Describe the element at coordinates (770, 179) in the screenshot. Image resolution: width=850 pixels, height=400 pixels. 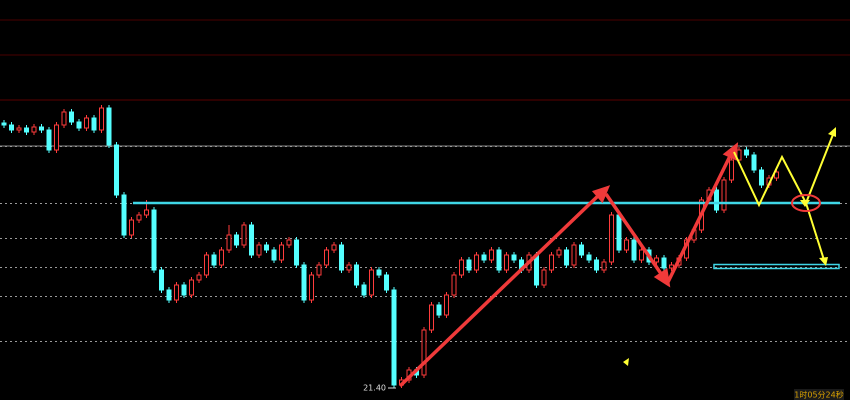
I see `forecast` at that location.